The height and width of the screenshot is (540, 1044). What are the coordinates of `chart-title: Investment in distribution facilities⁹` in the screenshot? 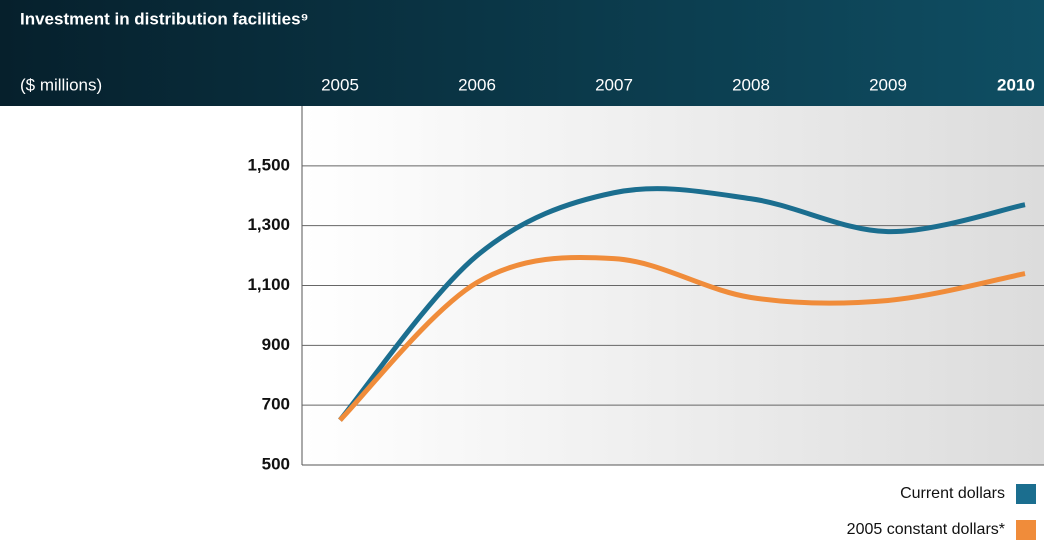 It's located at (164, 18).